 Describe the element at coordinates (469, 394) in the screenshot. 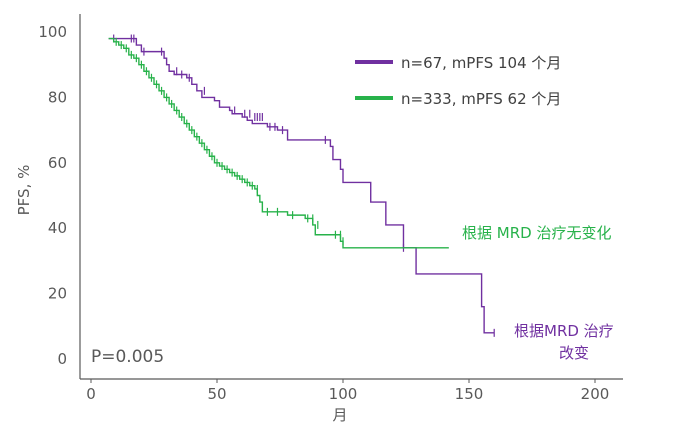

I see `x-tick-label: 150` at that location.